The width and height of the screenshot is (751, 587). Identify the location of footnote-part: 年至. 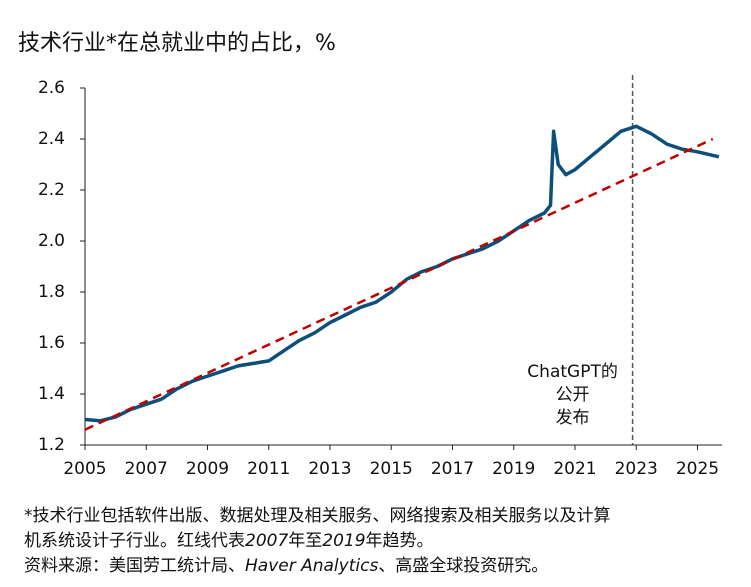
(305, 541).